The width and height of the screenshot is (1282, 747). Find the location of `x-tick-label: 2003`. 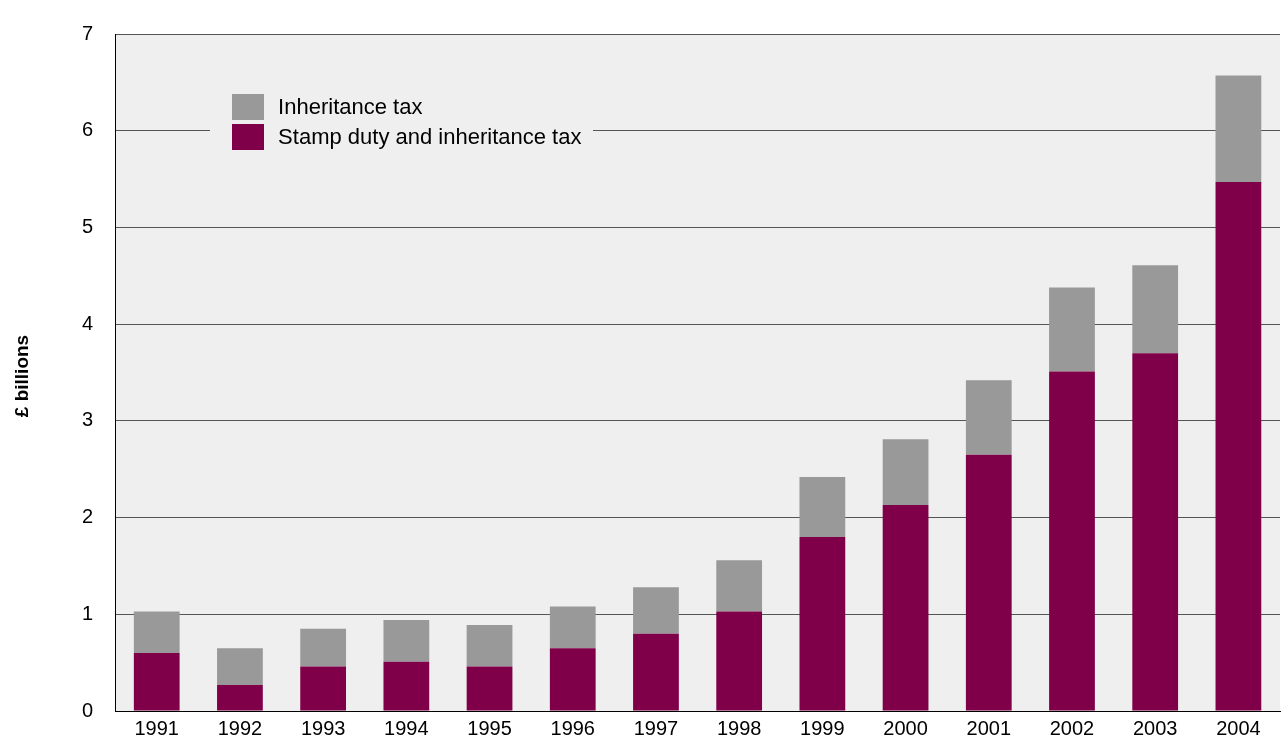

x-tick-label: 2003 is located at coordinates (1155, 727).